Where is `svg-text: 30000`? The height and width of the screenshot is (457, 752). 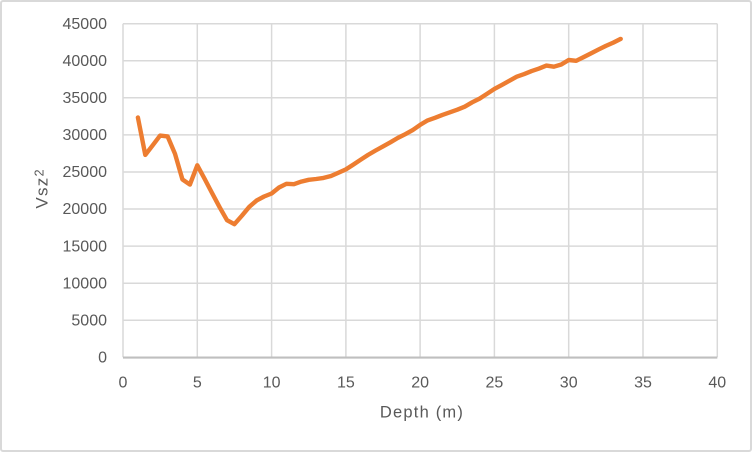
svg-text: 30000 is located at coordinates (85, 135).